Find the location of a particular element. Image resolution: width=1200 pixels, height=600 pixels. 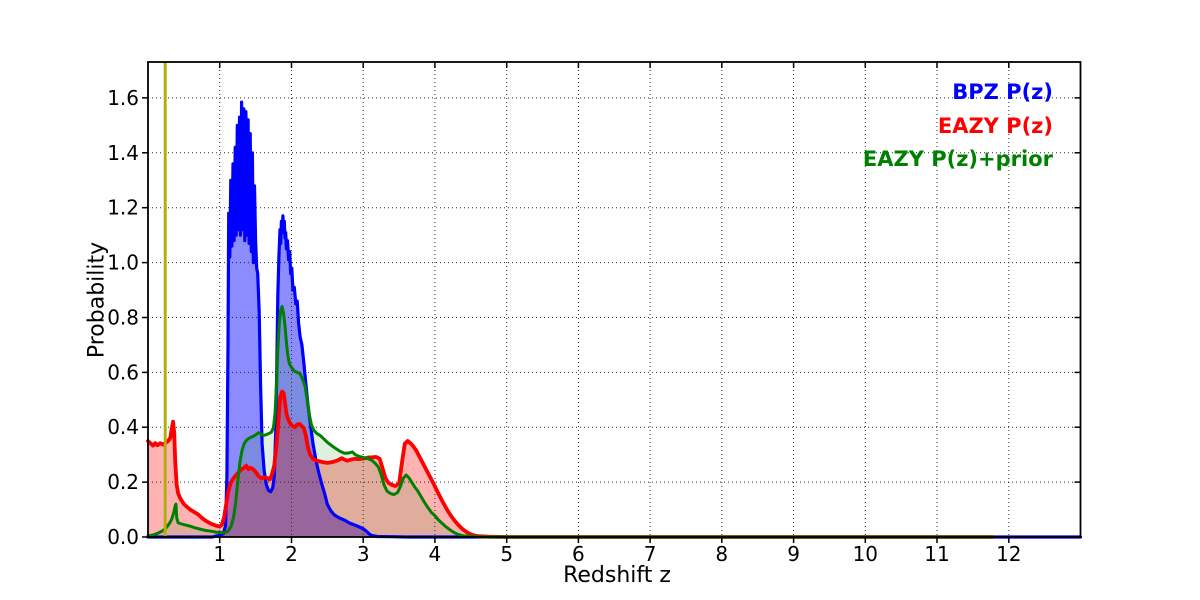

legend-entry-bpz: BPZ P(z) is located at coordinates (1002, 92).